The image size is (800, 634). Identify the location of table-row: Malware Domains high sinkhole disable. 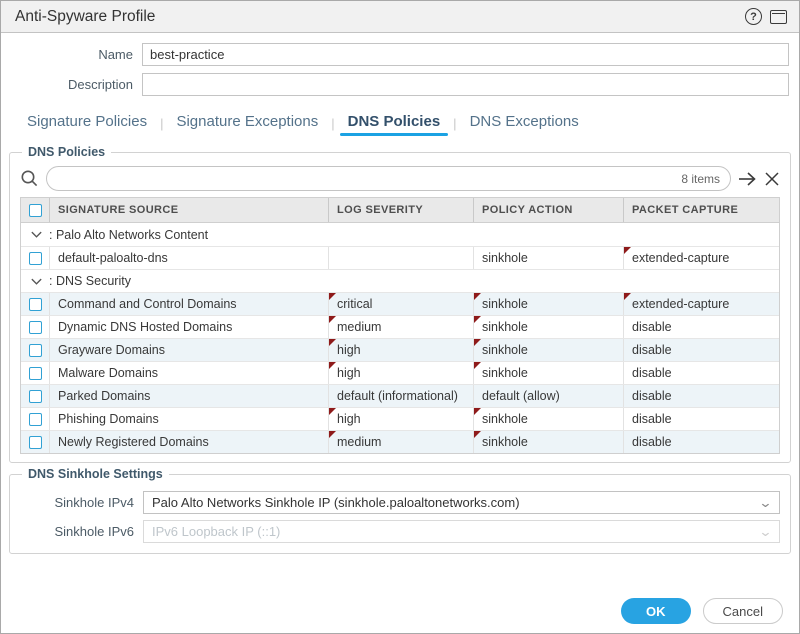
(400, 372).